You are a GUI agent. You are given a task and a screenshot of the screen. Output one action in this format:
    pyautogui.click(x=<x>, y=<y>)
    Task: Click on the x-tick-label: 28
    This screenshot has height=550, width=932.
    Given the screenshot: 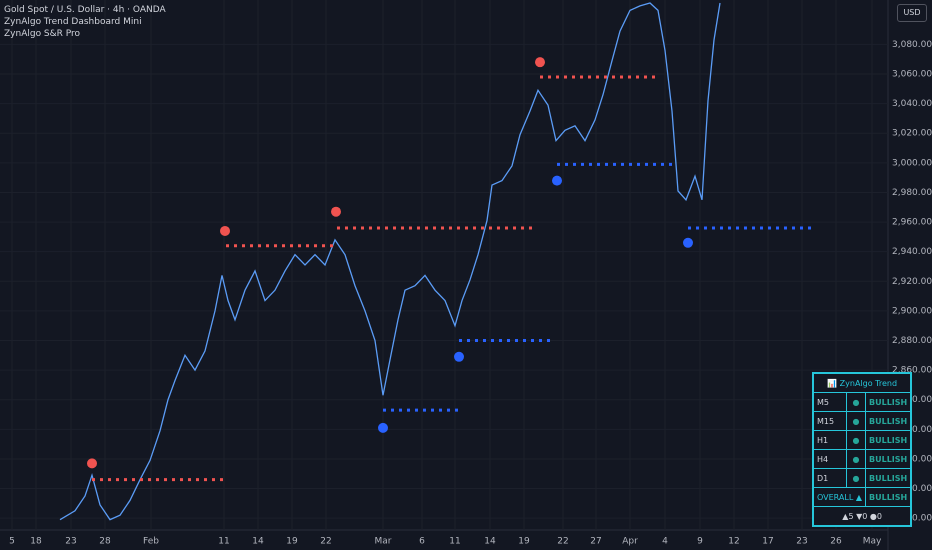 What is the action you would take?
    pyautogui.click(x=105, y=542)
    